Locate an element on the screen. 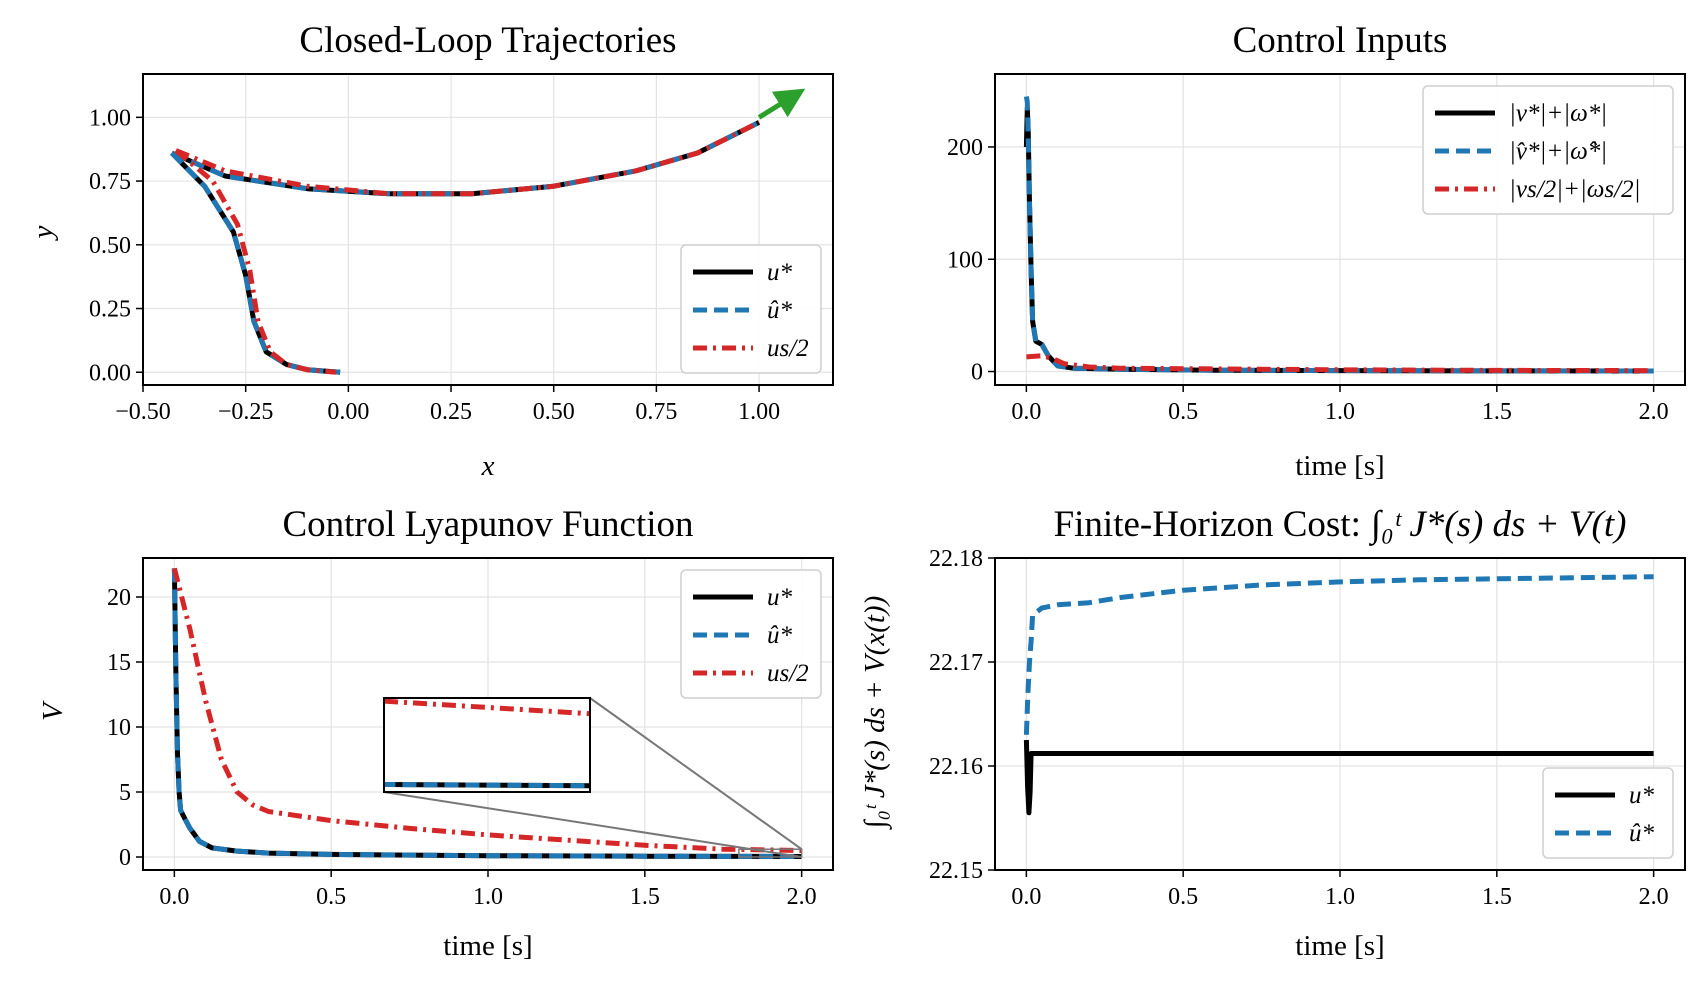 The height and width of the screenshot is (987, 1700). y-tick-label: 10 is located at coordinates (119, 728).